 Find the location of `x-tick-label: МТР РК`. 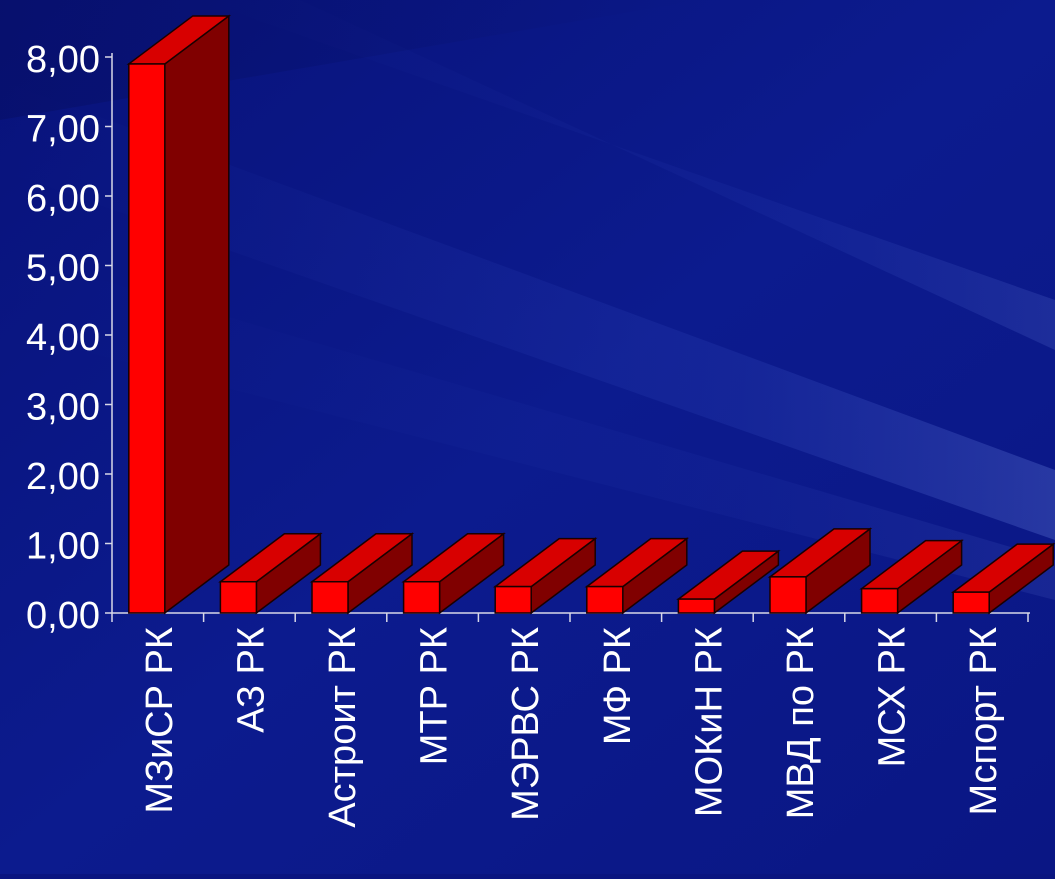

x-tick-label: МТР РК is located at coordinates (435, 696).